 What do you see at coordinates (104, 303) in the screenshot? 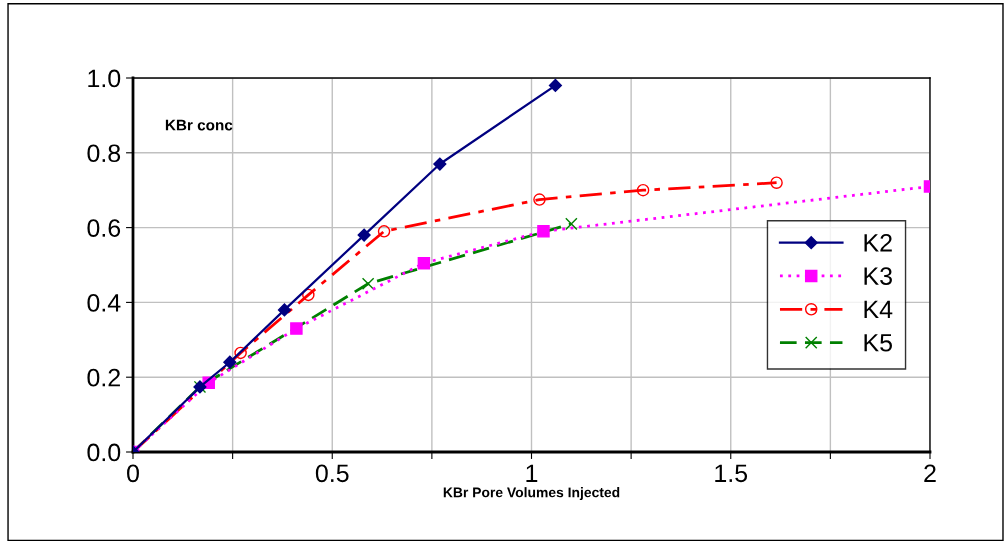
I see `y-tick-label: 0.4` at bounding box center [104, 303].